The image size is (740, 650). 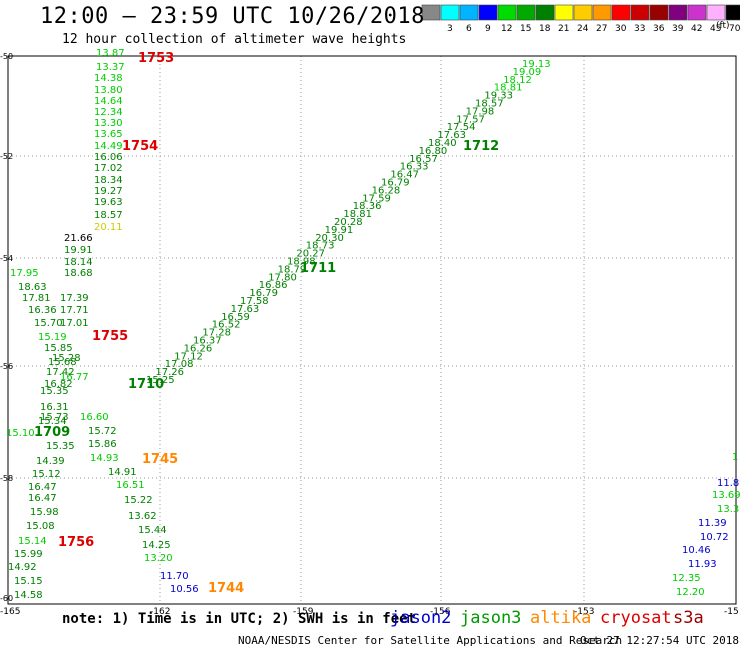 I want to click on swh-reading: 15.19, so click(x=52, y=337).